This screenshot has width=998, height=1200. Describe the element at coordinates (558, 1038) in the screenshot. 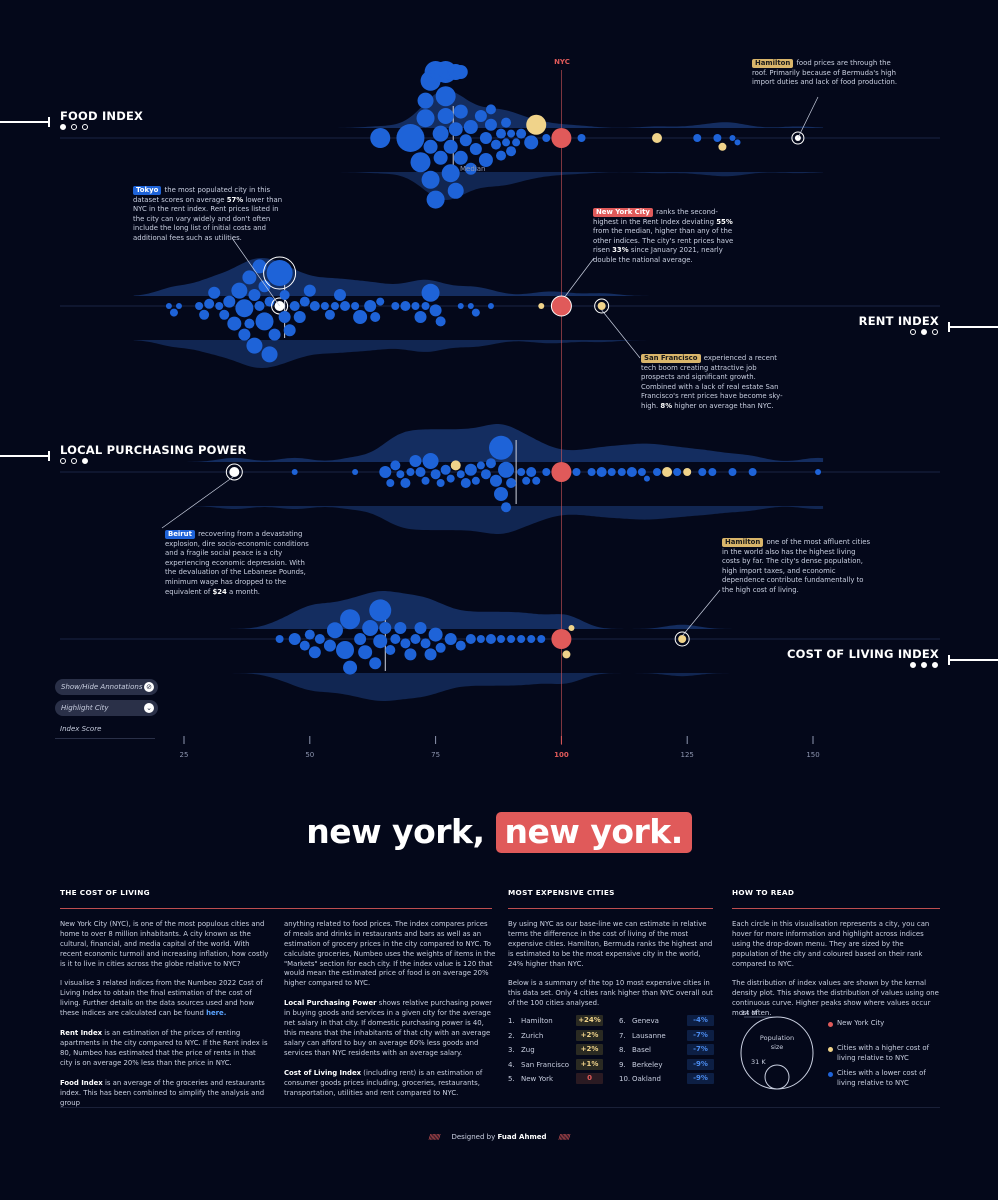

I see `ranking-row: 2. Zurich +2%` at that location.